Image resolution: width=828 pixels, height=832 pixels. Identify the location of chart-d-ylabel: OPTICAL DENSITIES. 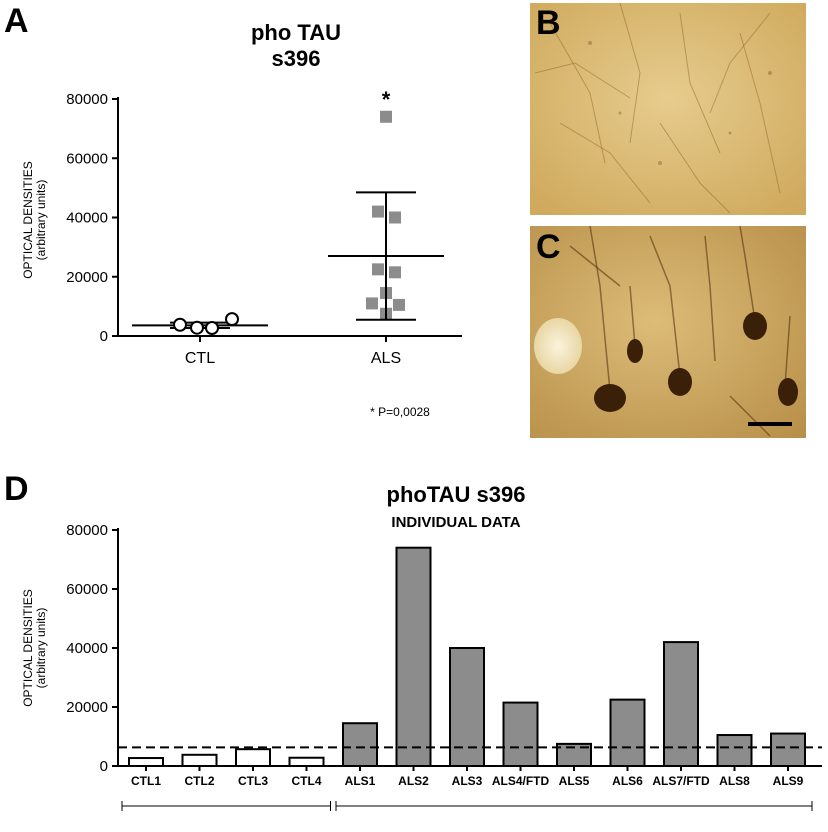
(28, 648).